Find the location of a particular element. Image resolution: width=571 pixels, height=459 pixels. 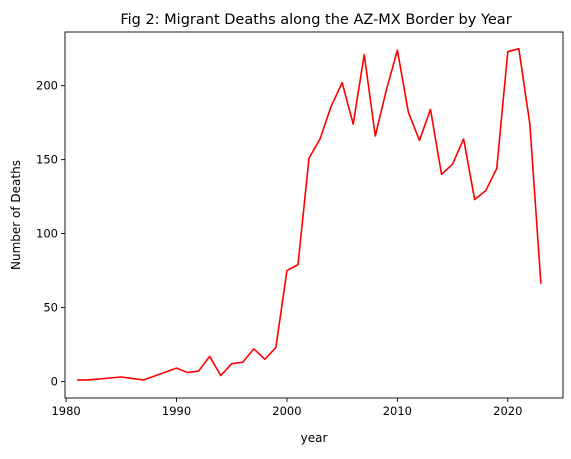

x-axis-label: year is located at coordinates (314, 438).